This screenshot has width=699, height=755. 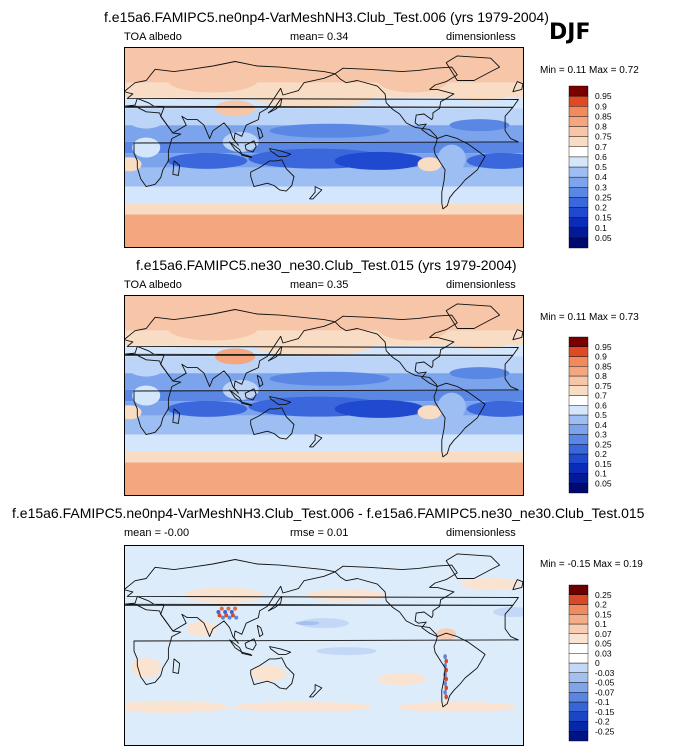 I want to click on colorbar-tick-label: -0.15, so click(x=605, y=712).